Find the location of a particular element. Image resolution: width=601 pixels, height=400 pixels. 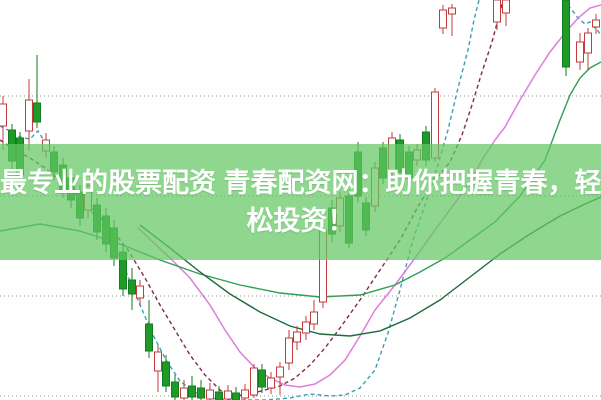

banner-line-1: 最专业的股票配资 青春配资网：助你把握青春，轻 is located at coordinates (300, 183).